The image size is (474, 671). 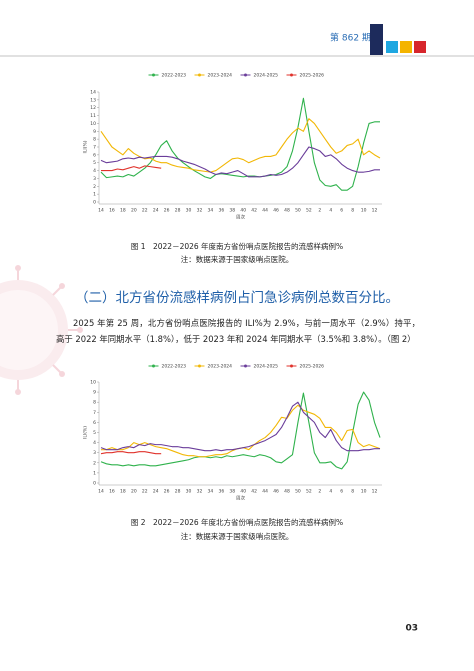 I want to click on x-tick-label: 48, so click(x=287, y=211).